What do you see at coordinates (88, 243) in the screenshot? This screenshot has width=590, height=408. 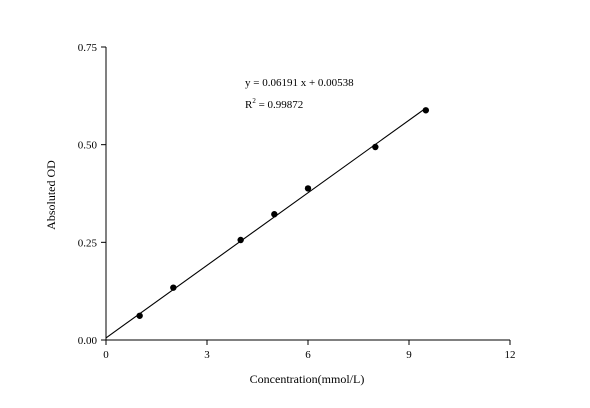 I see `y-tick-label: 0.25` at bounding box center [88, 243].